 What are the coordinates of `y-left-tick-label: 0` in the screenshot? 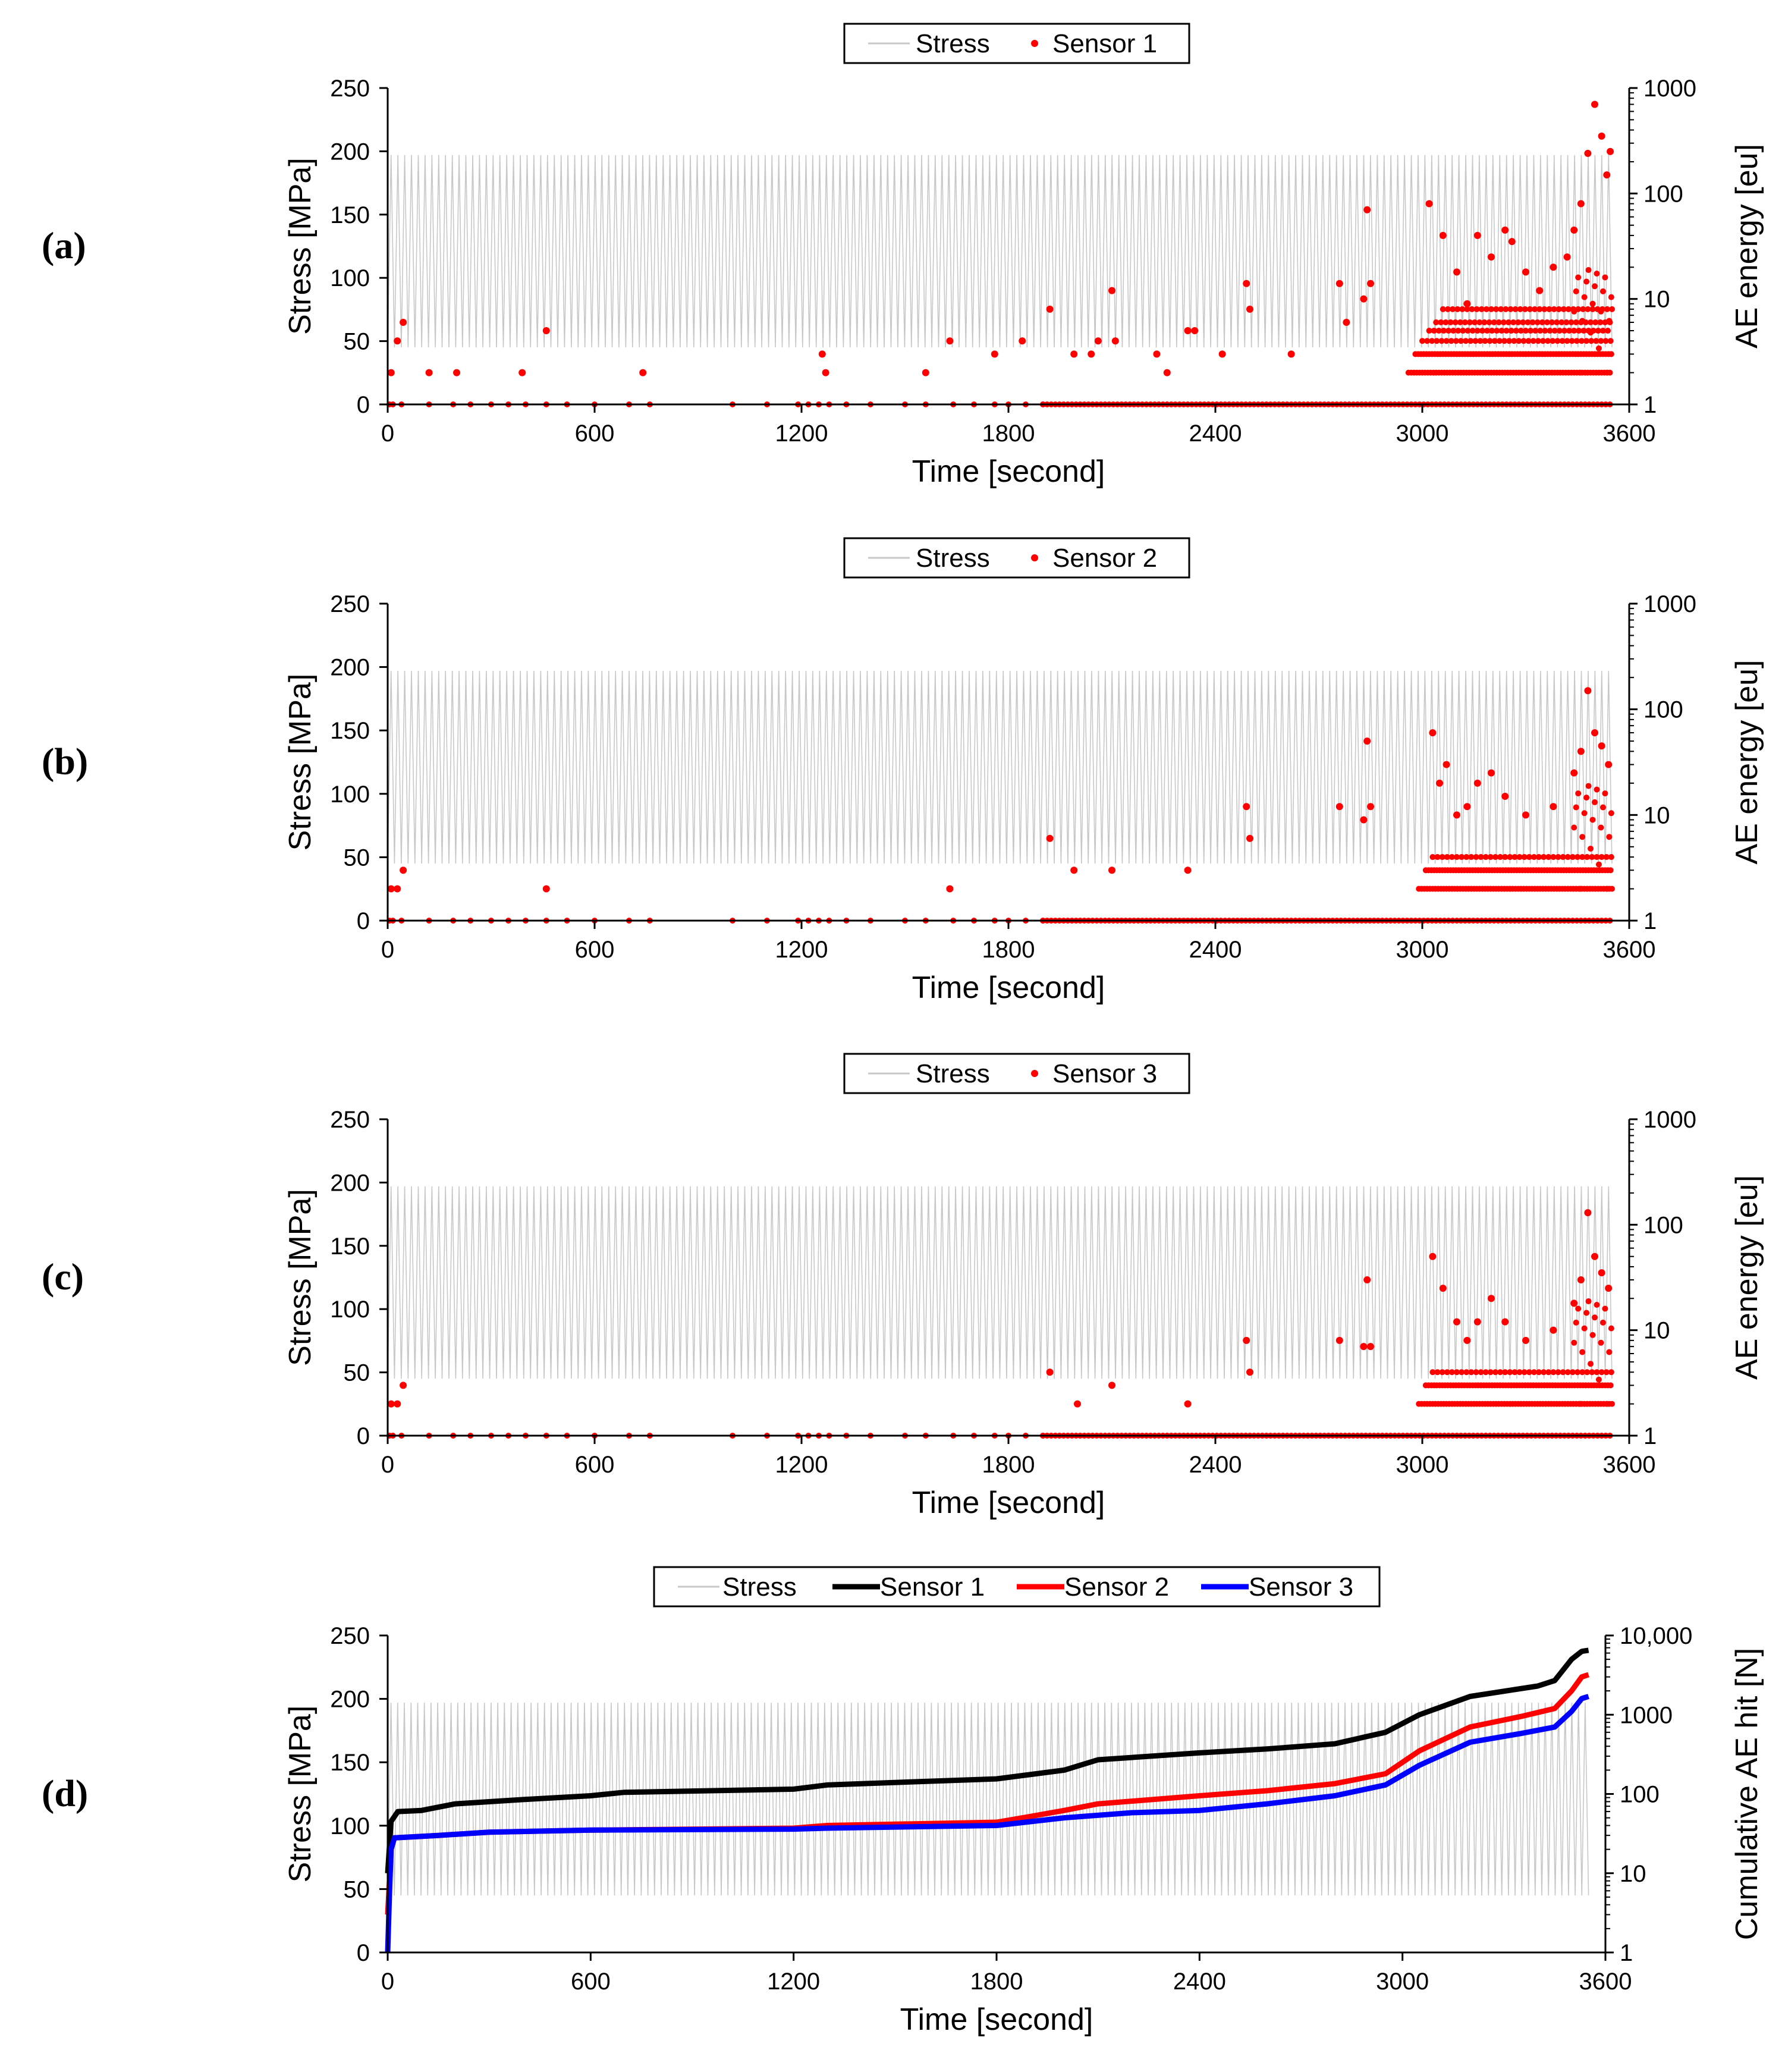 It's located at (364, 1953).